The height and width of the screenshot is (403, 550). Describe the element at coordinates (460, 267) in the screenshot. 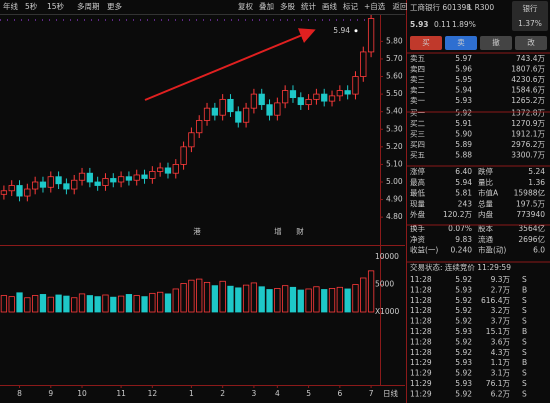

I see `trade-status: 交易状态: 连续竞价 11:29:59` at that location.